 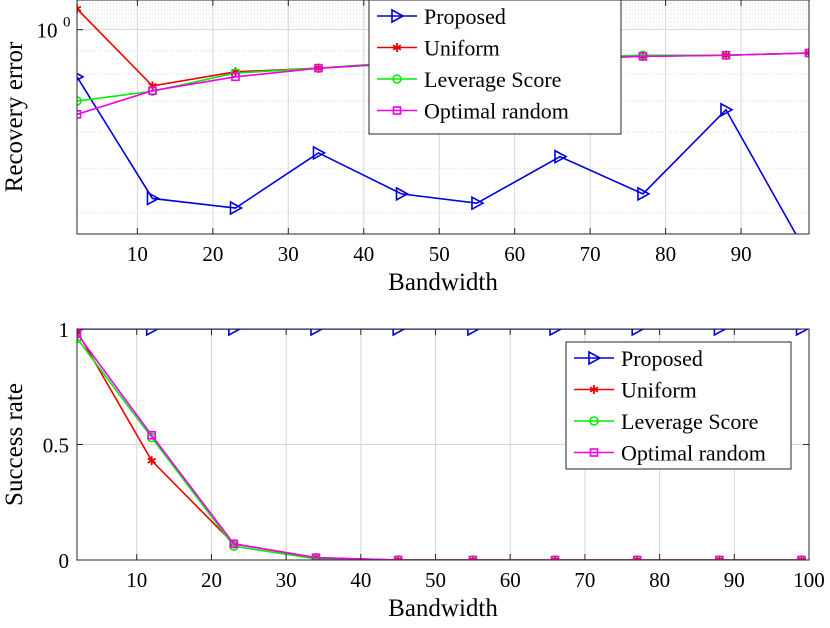 What do you see at coordinates (47, 31) in the screenshot?
I see `y-tick-label: 10` at bounding box center [47, 31].